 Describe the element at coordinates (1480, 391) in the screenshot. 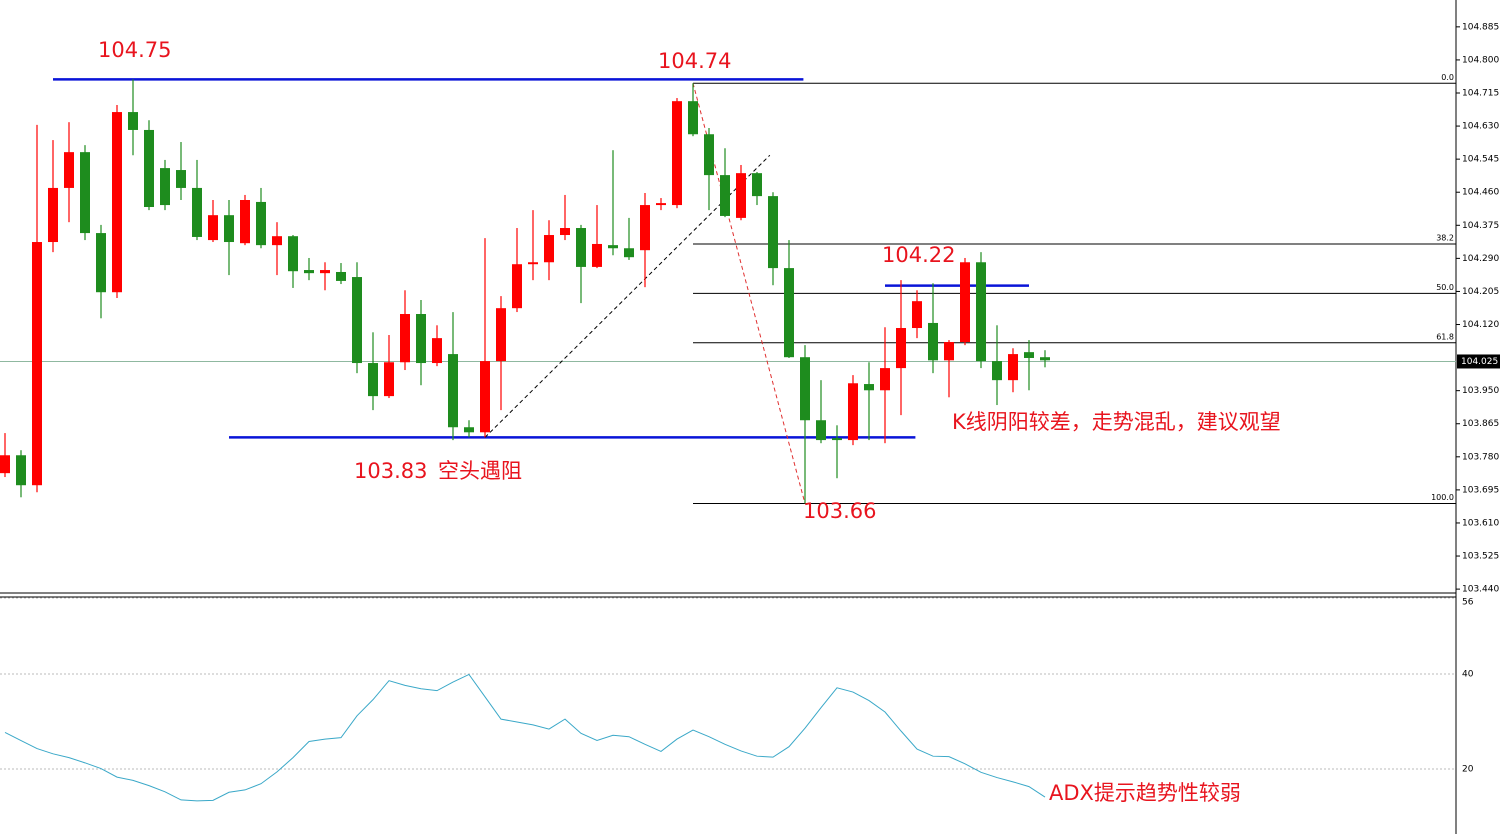

I see `y-tick-label: 103.950` at that location.